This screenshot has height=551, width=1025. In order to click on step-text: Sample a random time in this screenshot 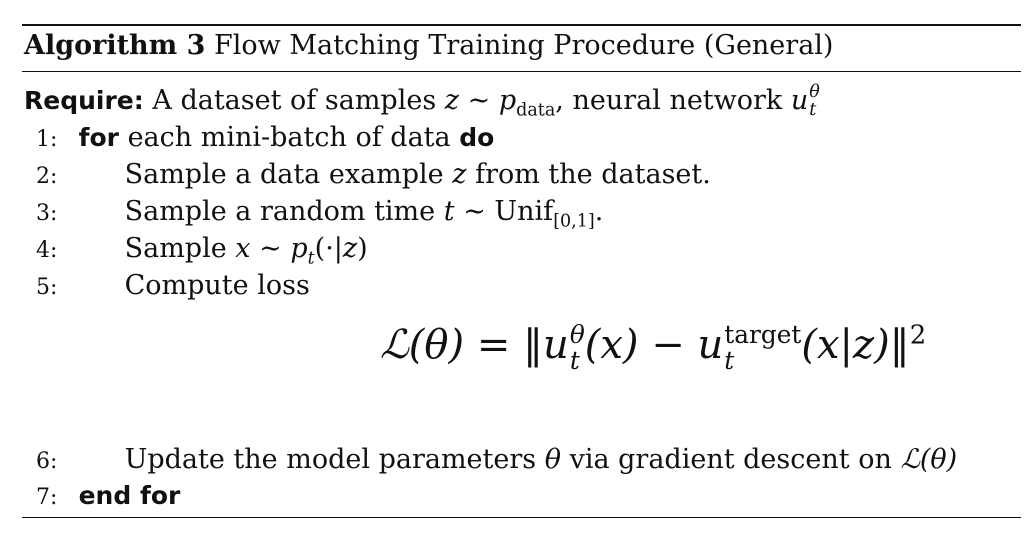, I will do `click(280, 211)`.